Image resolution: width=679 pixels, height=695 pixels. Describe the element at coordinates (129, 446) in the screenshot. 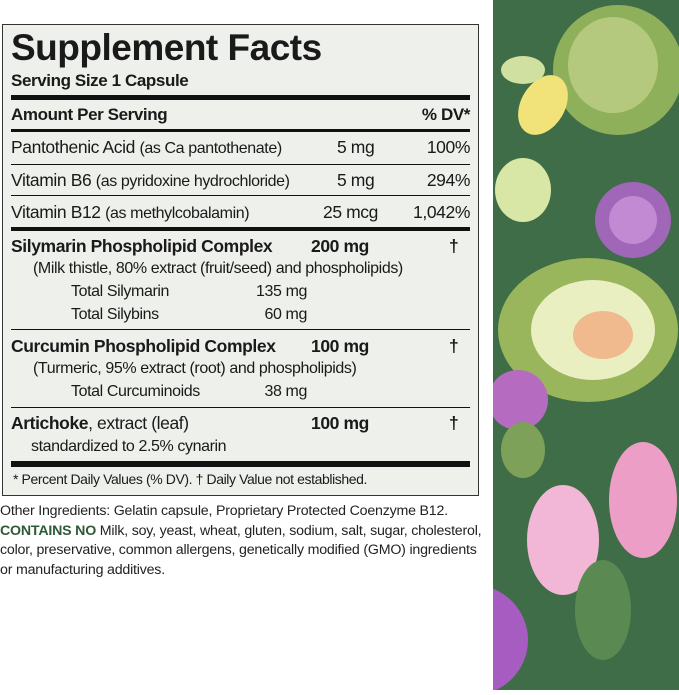

I see `ingredient-detail: standardized to 2.5% cynarin` at that location.